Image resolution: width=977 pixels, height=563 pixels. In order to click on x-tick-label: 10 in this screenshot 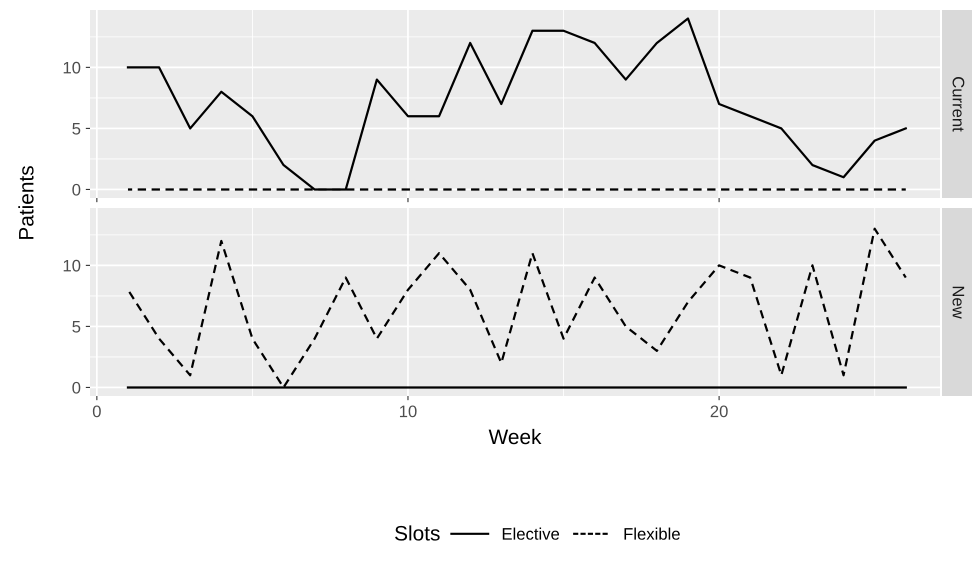, I will do `click(408, 411)`.